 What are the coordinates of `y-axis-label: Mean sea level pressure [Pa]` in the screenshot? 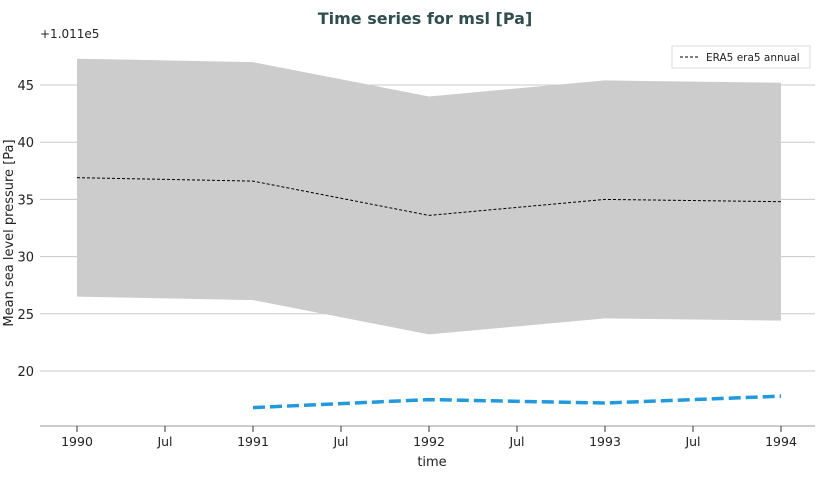 It's located at (9, 232).